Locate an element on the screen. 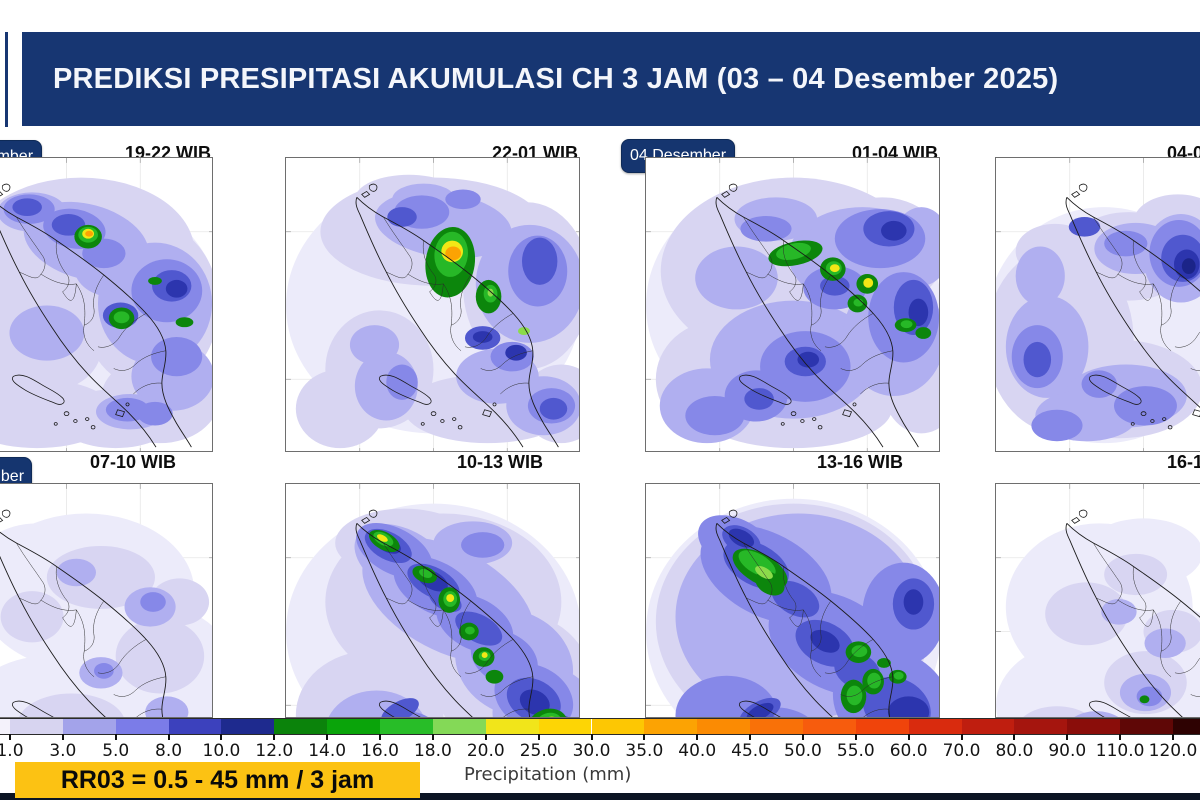 The width and height of the screenshot is (1200, 800). rr03-legend: RR03 = 0.5 - 45 mm / 3 jam is located at coordinates (217, 780).